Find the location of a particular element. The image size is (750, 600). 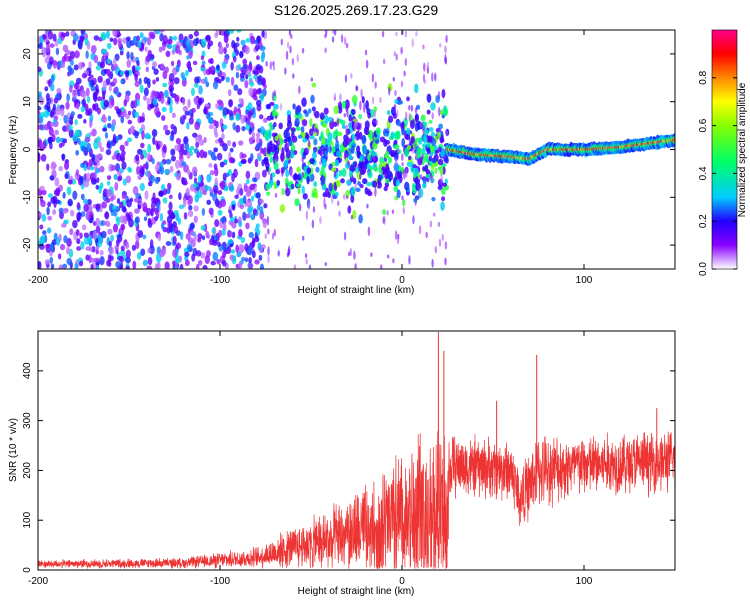

spectrogram-xlabel: Height of straight line (km) is located at coordinates (356, 290).